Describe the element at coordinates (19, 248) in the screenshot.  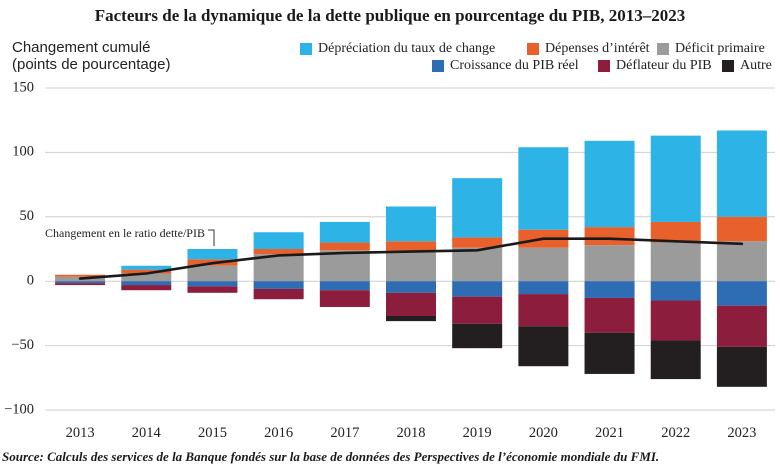
I see `y-axis: 150 100 50 0 −50 −100` at that location.